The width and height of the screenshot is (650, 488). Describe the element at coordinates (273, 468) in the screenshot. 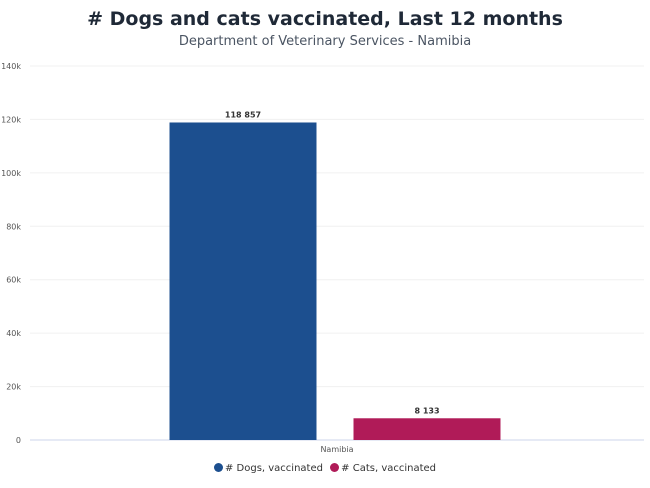

I see `legend-label-dogs: # Dogs, vaccinated` at that location.